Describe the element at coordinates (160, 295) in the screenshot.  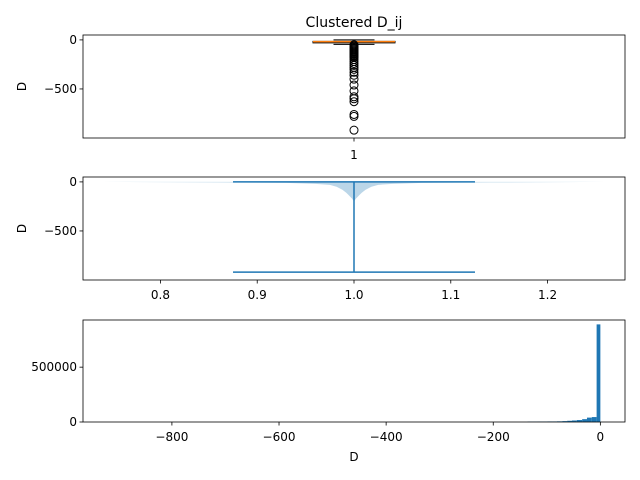
I see `x-tick-label: 0.8` at that location.